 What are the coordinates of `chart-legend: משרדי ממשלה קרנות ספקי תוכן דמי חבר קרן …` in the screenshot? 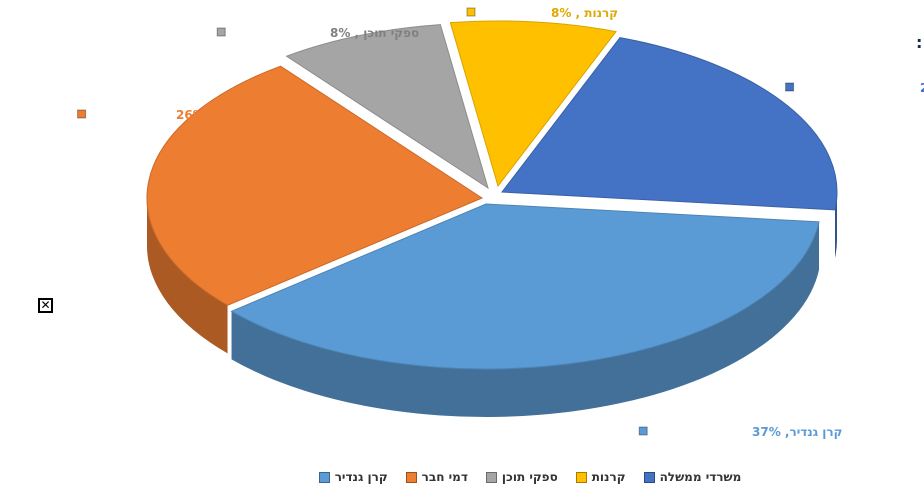 It's located at (530, 477).